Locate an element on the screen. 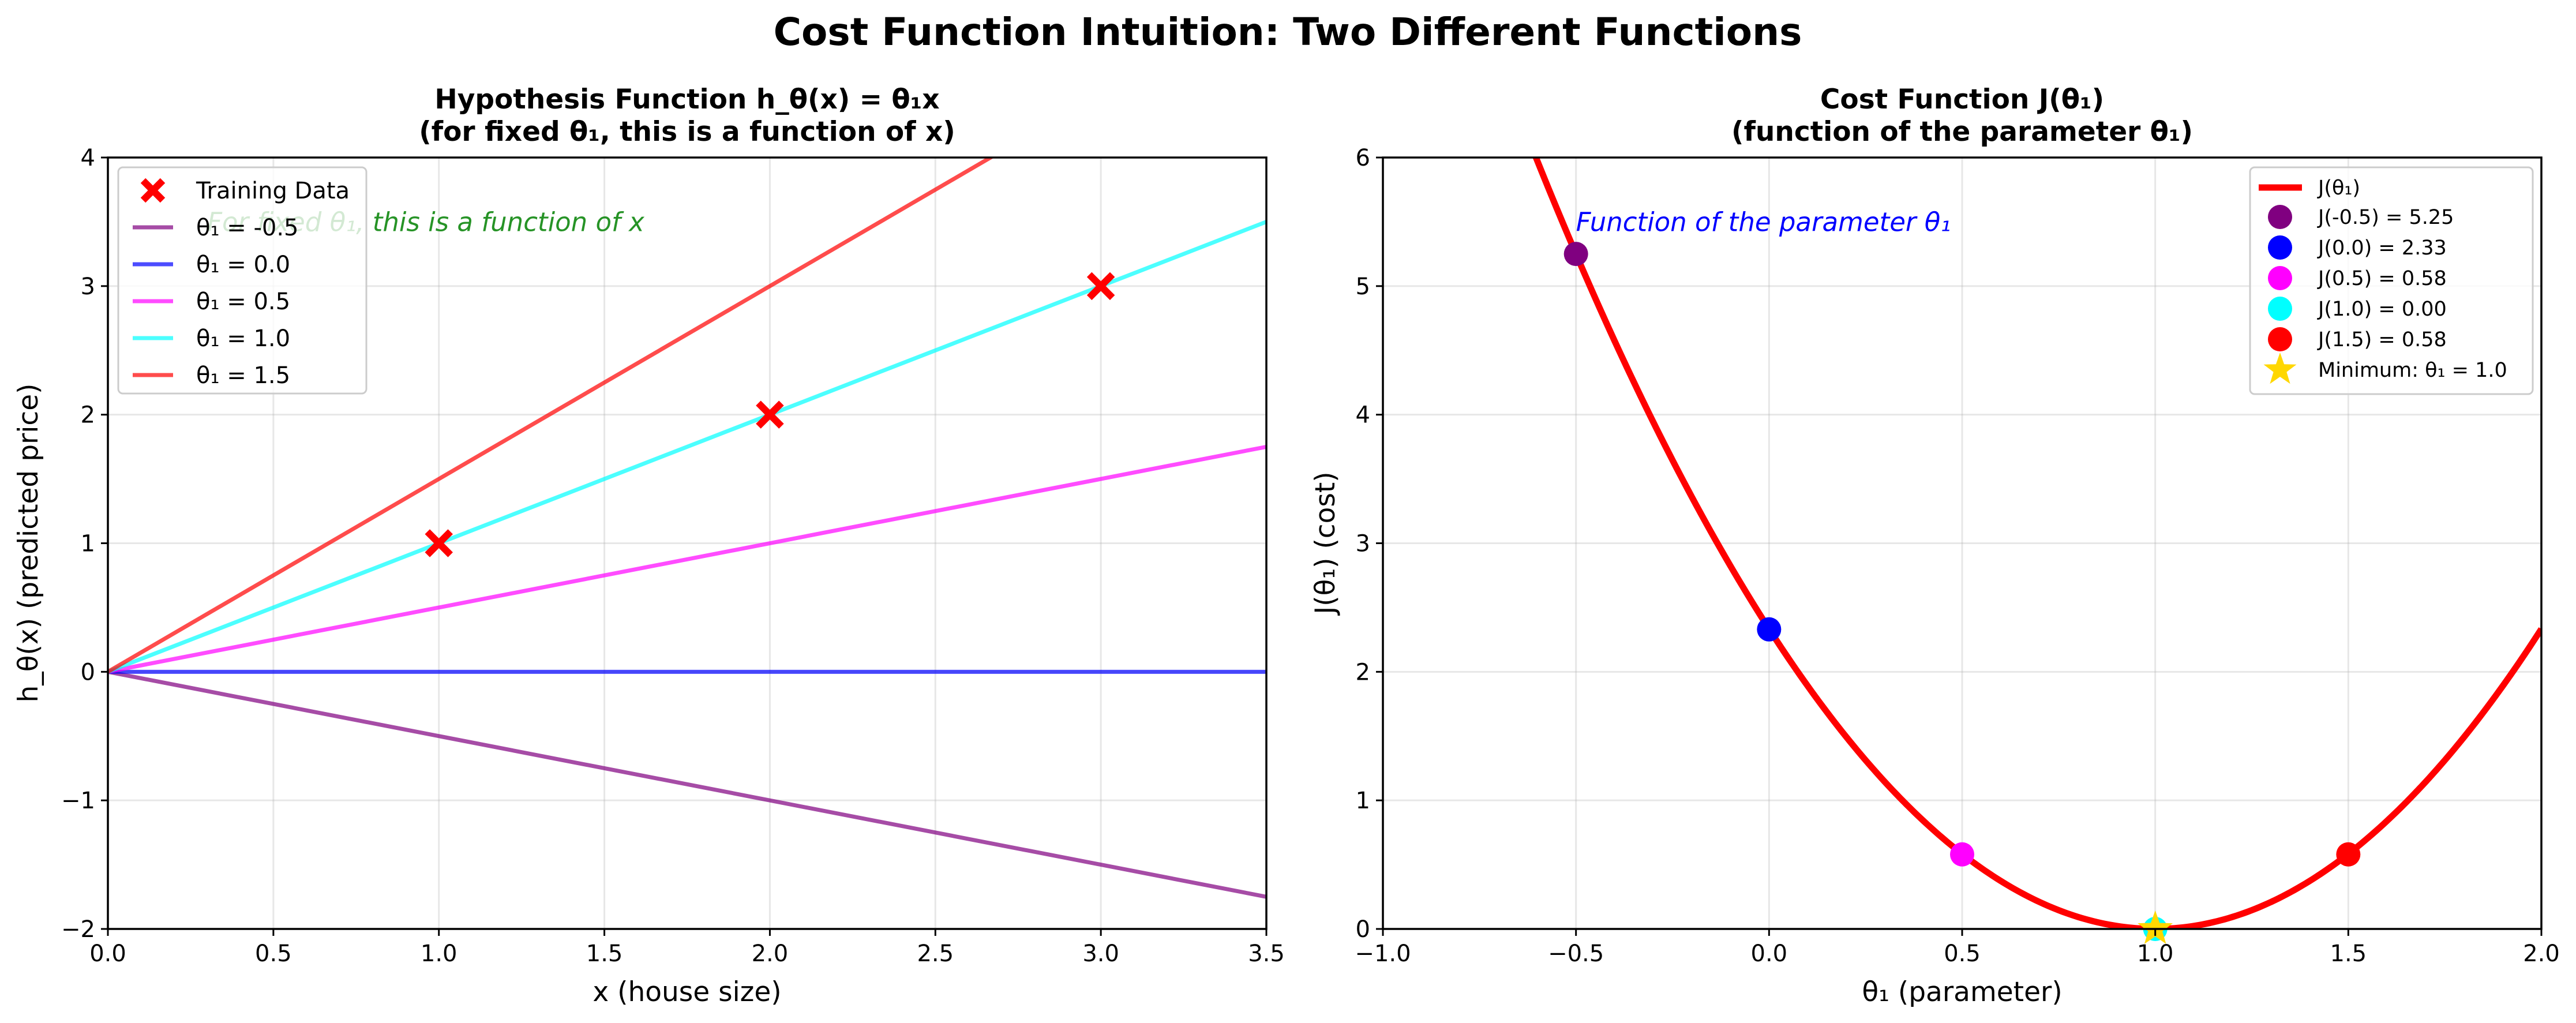  hypothesis-xtick-label: 1.0 is located at coordinates (439, 953).